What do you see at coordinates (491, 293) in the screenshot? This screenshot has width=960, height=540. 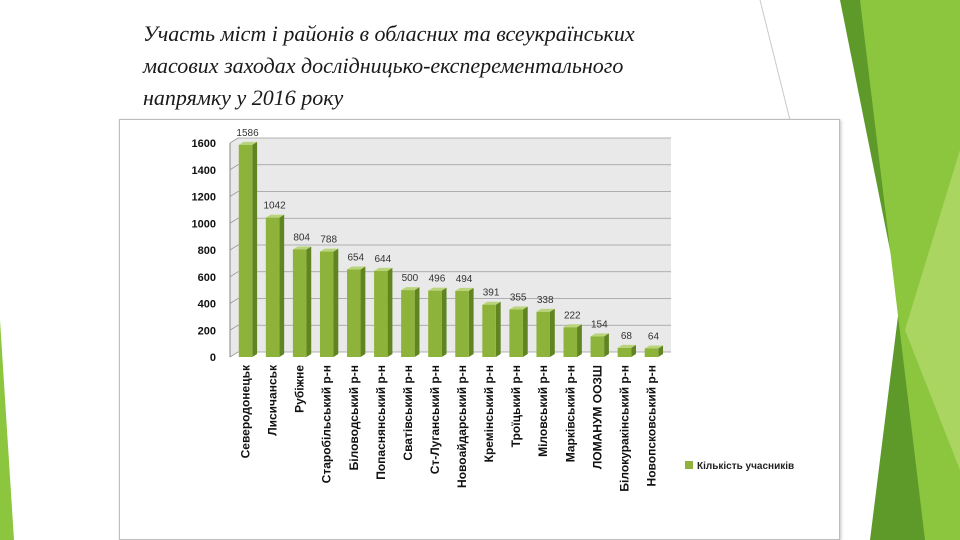 I see `data-label: 391` at bounding box center [491, 293].